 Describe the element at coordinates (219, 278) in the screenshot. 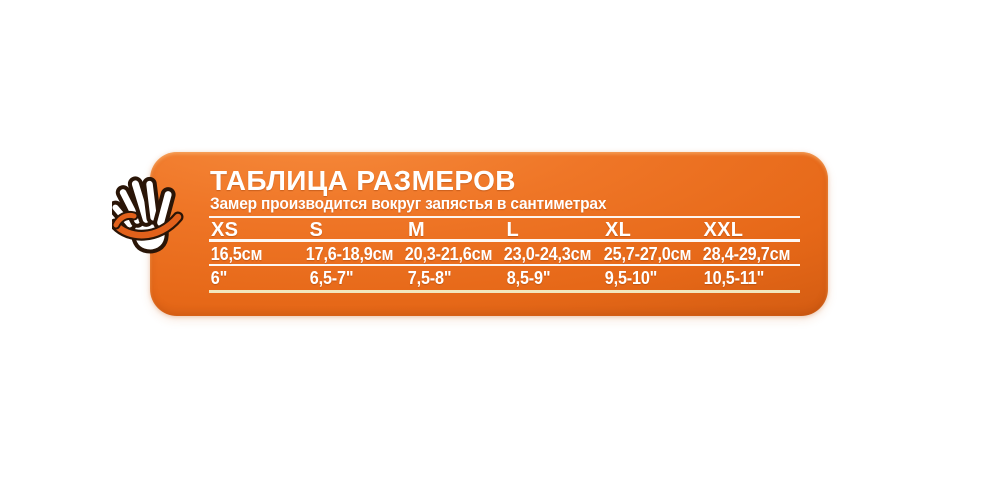

I see `size-cell-inch-xs: 6"` at that location.